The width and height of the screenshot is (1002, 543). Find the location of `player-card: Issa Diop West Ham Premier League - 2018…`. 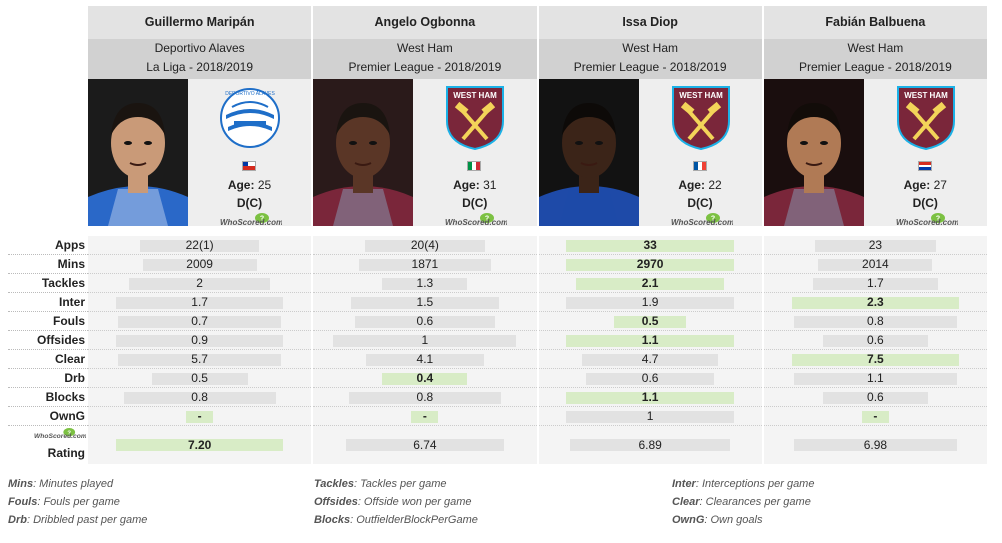

player-card: Issa Diop West Ham Premier League - 2018… is located at coordinates (650, 116).